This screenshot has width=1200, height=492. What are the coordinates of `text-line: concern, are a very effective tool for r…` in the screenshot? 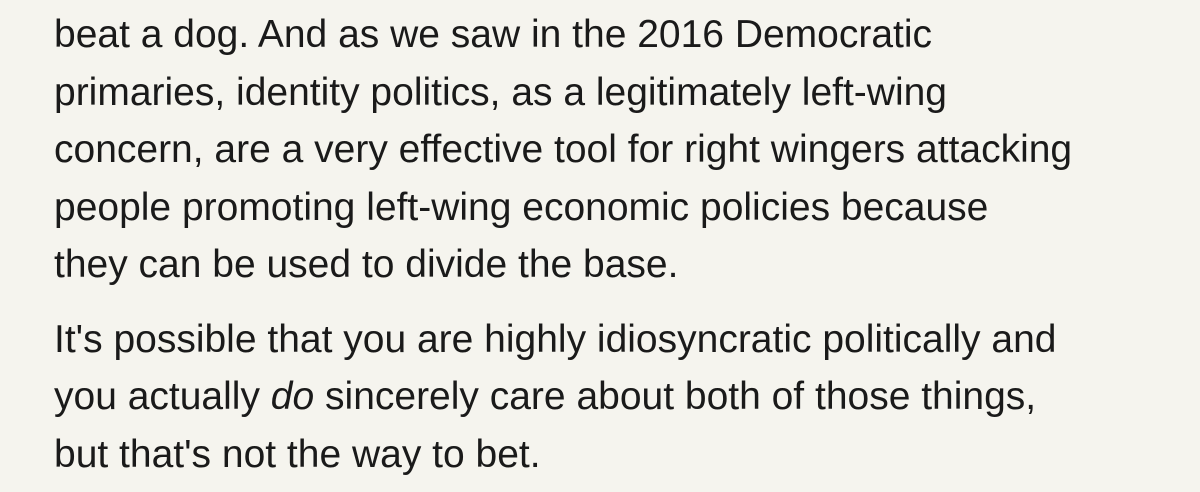 It's located at (563, 149).